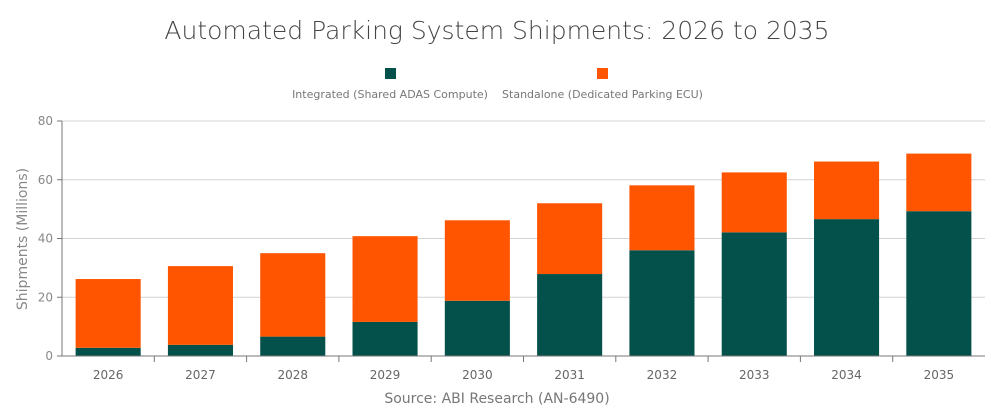  What do you see at coordinates (662, 218) in the screenshot?
I see `bar-standalone-2032` at bounding box center [662, 218].